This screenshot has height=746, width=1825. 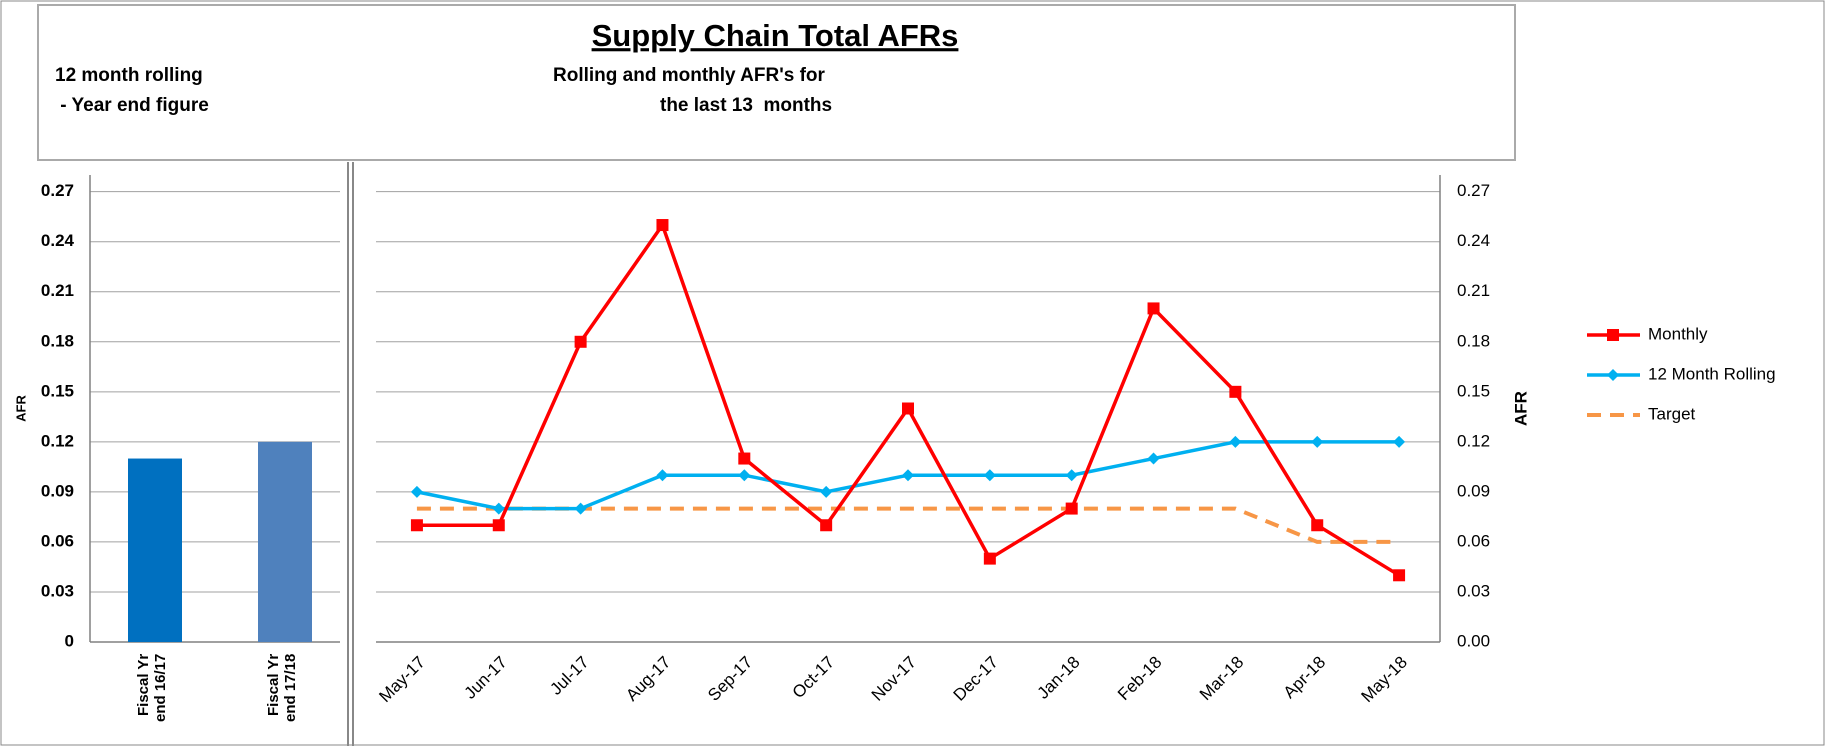 I want to click on note: - Year end figure, so click(x=132, y=105).